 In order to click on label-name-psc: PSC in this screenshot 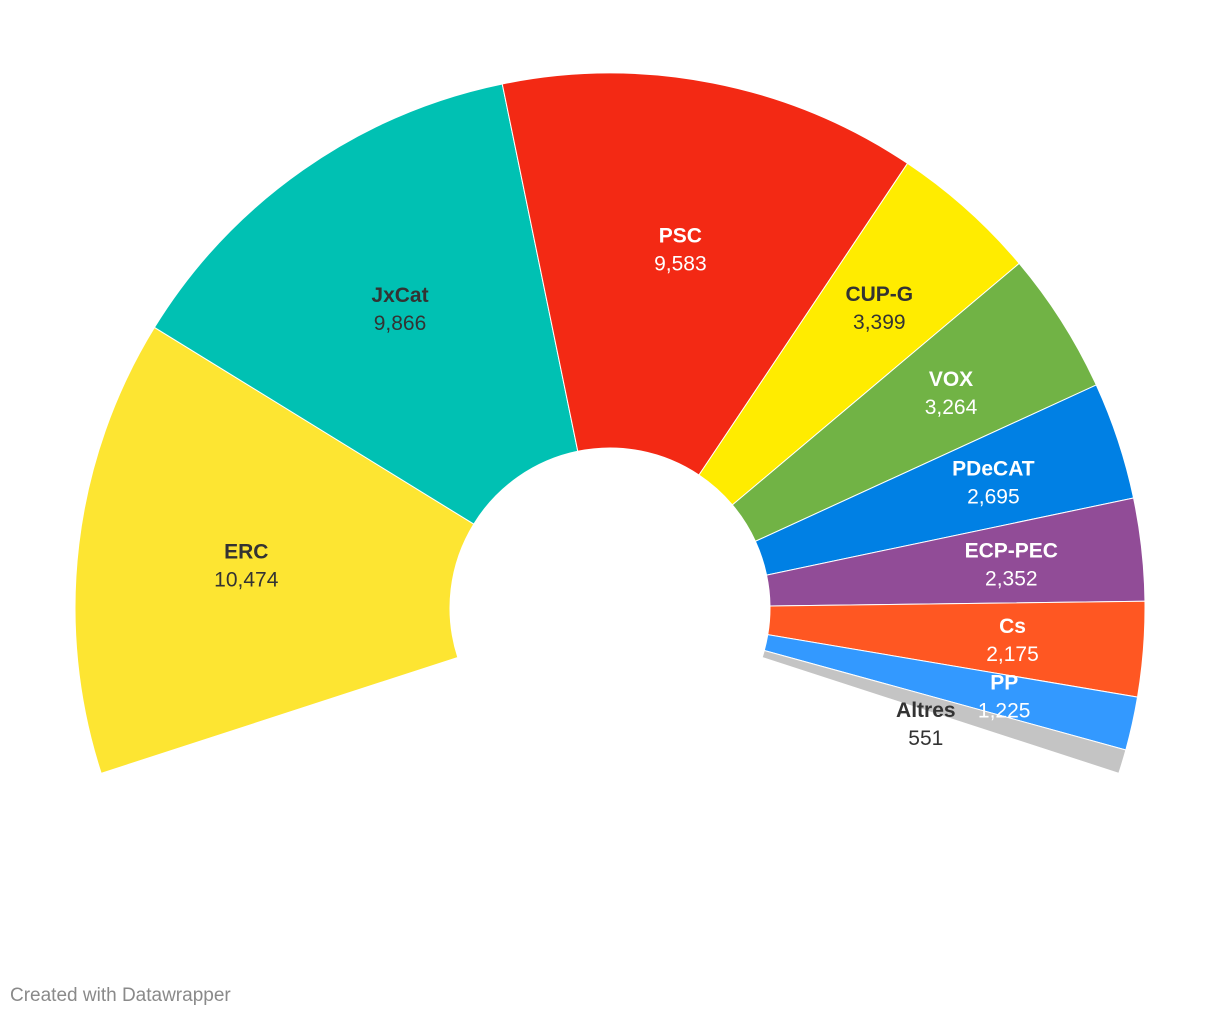, I will do `click(680, 236)`.